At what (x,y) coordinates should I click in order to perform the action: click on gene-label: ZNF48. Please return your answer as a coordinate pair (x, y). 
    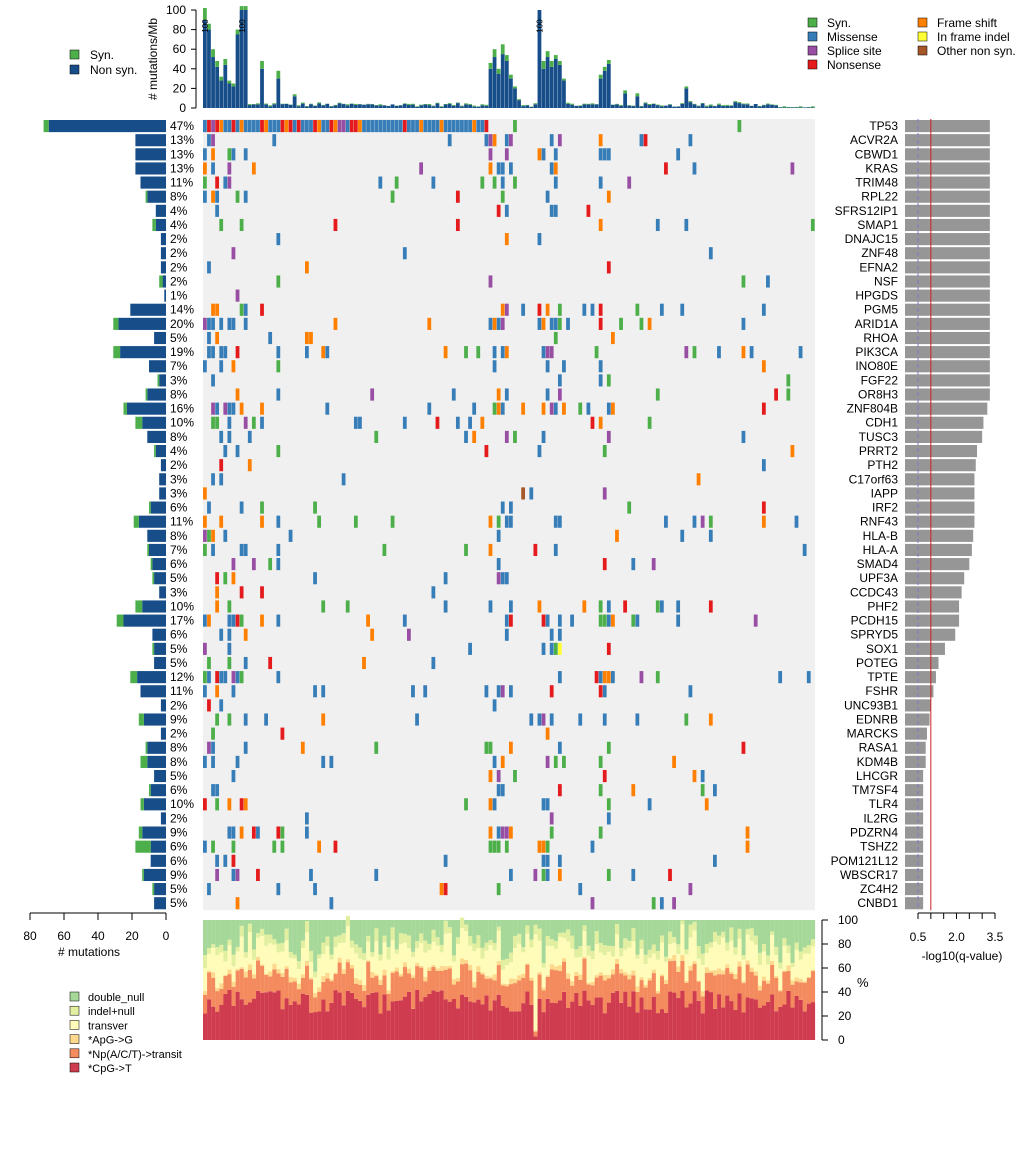
    Looking at the image, I should click on (879, 253).